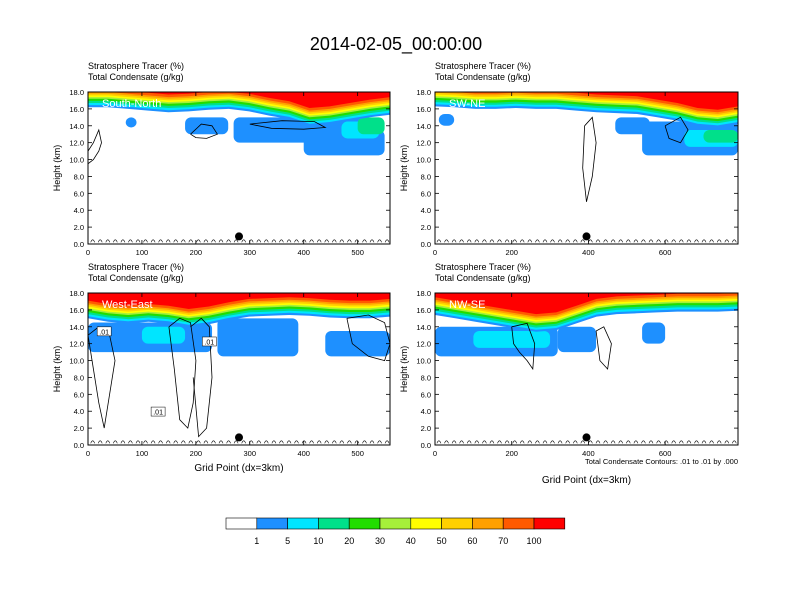 The height and width of the screenshot is (612, 792). What do you see at coordinates (467, 104) in the screenshot?
I see `panel-label: SW-NE` at bounding box center [467, 104].